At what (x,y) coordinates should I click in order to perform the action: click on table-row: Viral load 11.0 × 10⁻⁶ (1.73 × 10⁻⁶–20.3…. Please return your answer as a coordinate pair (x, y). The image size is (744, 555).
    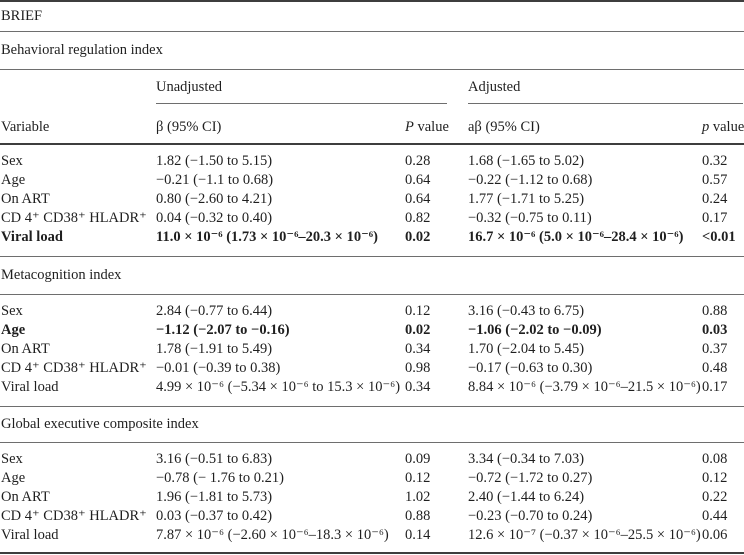
    Looking at the image, I should click on (372, 242).